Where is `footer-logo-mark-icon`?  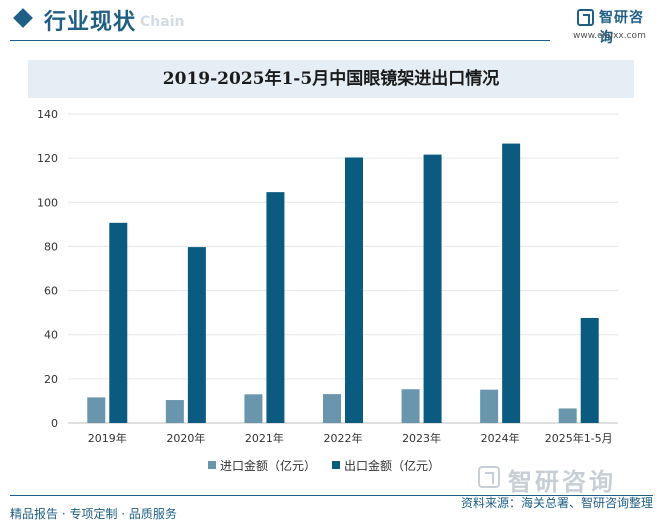
footer-logo-mark-icon is located at coordinates (489, 477).